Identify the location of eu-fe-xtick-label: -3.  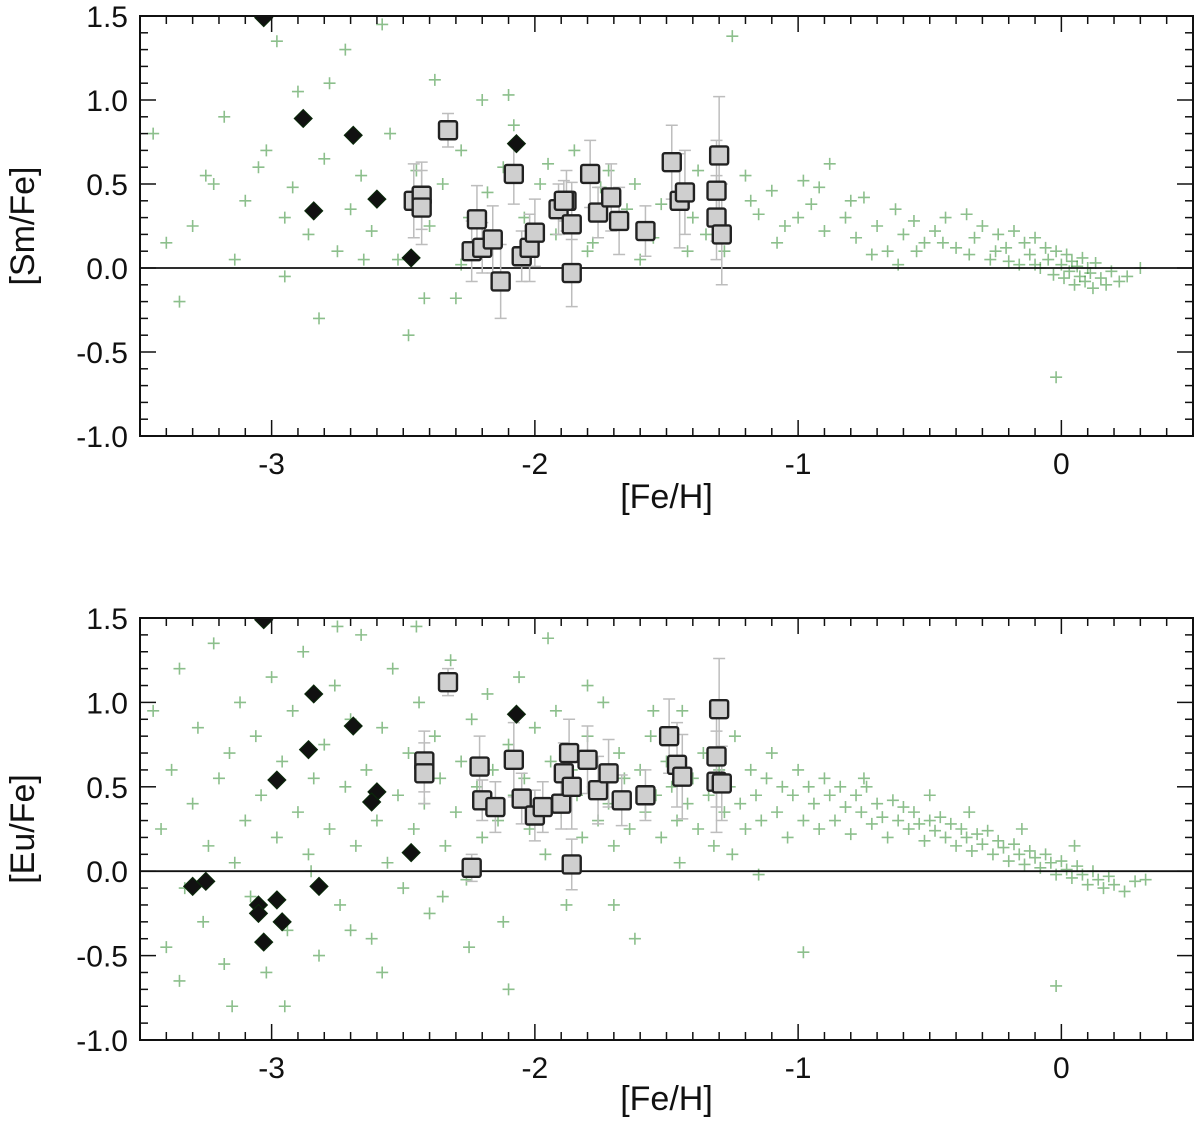
(271, 1068).